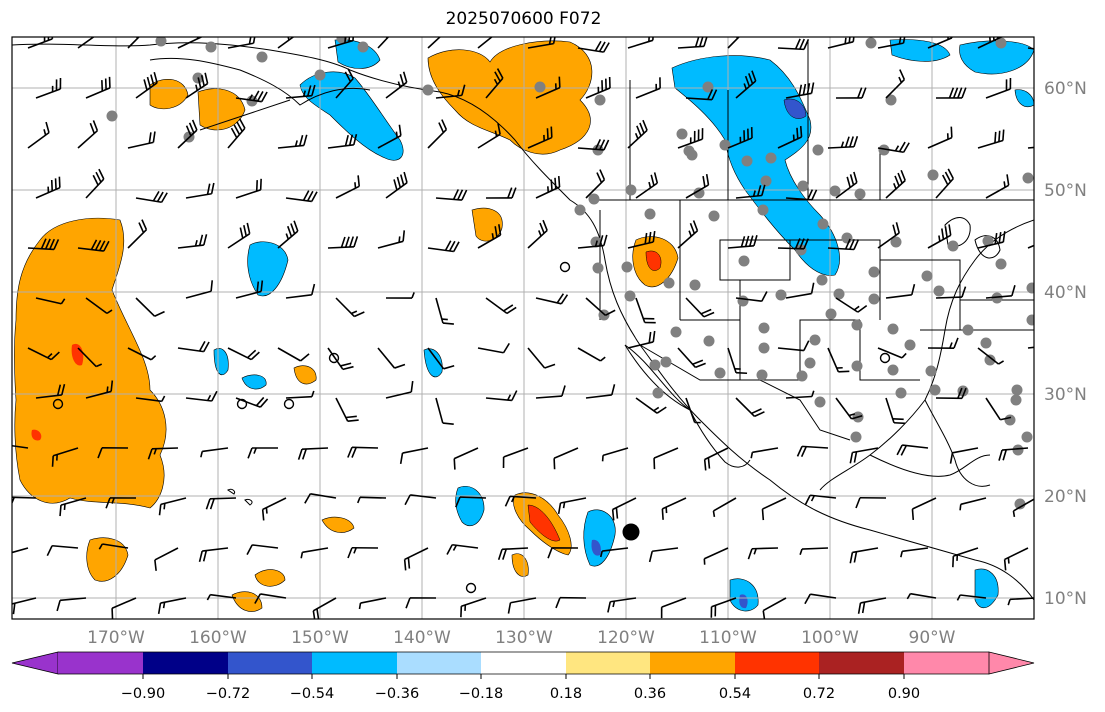 Image resolution: width=1105 pixels, height=712 pixels. I want to click on colorbar-tick-label: 0.54, so click(735, 694).